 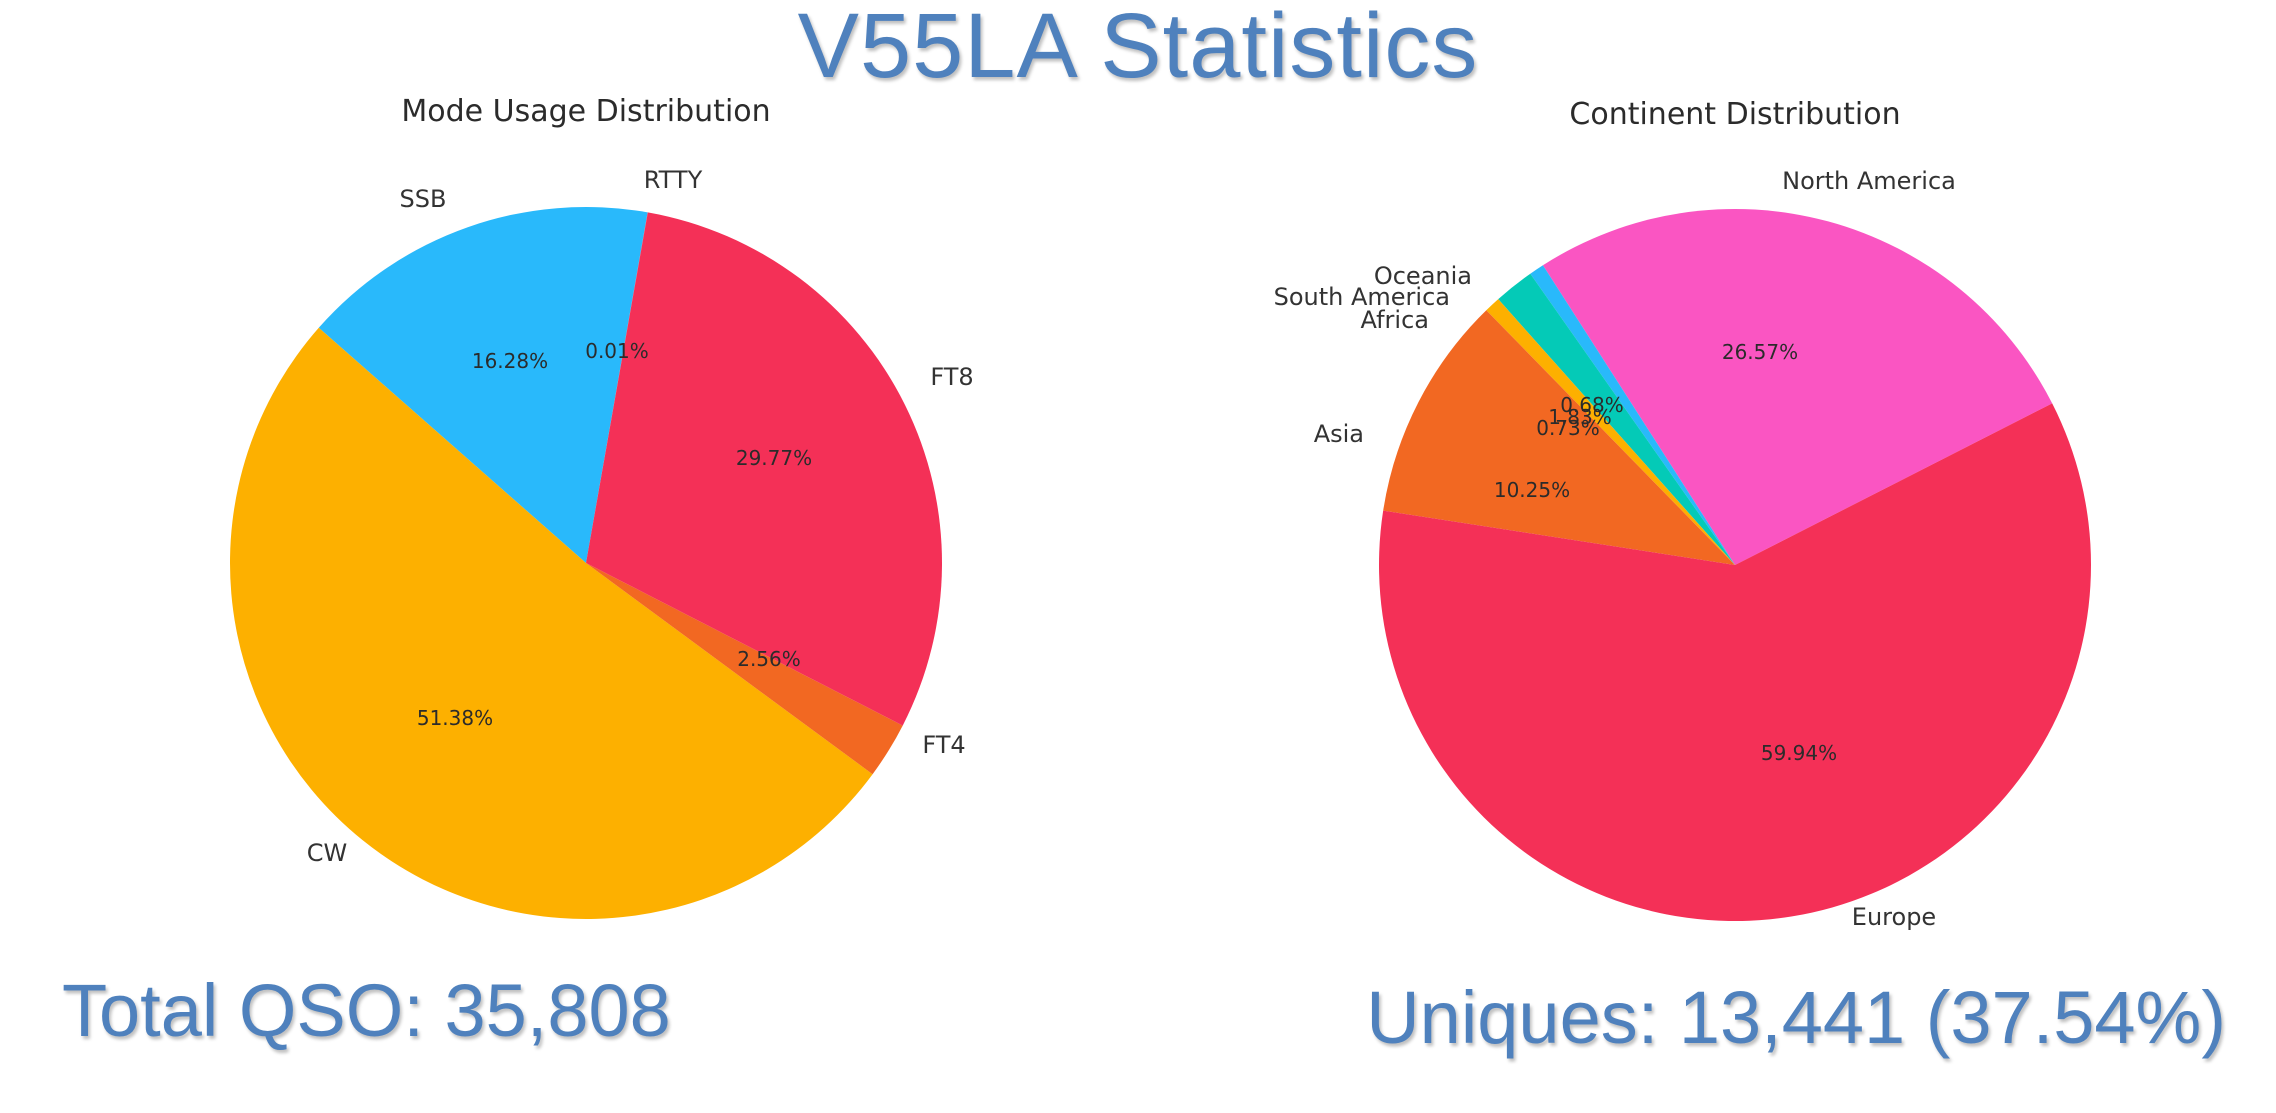 I want to click on slice-label: SSB, so click(x=423, y=199).